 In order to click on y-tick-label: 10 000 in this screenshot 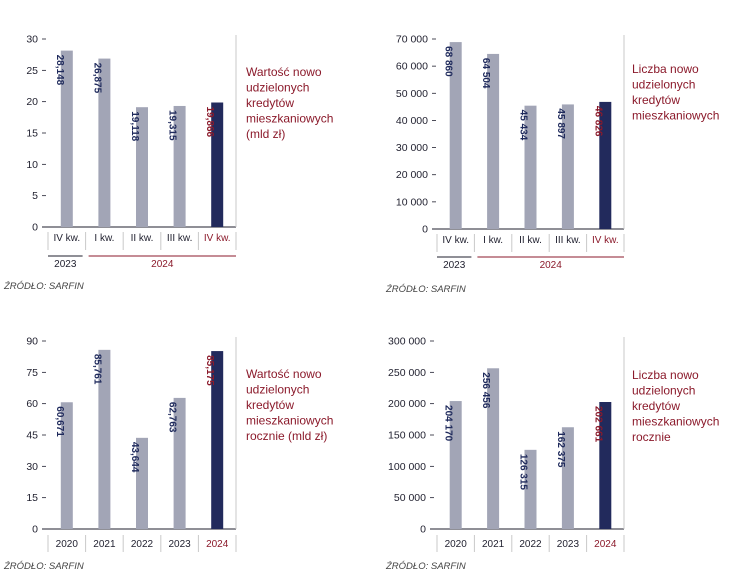, I will do `click(412, 202)`.